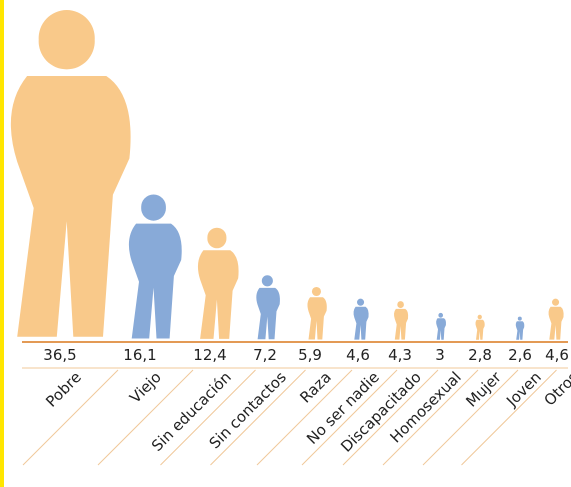 Image resolution: width=571 pixels, height=487 pixels. What do you see at coordinates (400, 355) in the screenshot?
I see `value-label: 4,3` at bounding box center [400, 355].